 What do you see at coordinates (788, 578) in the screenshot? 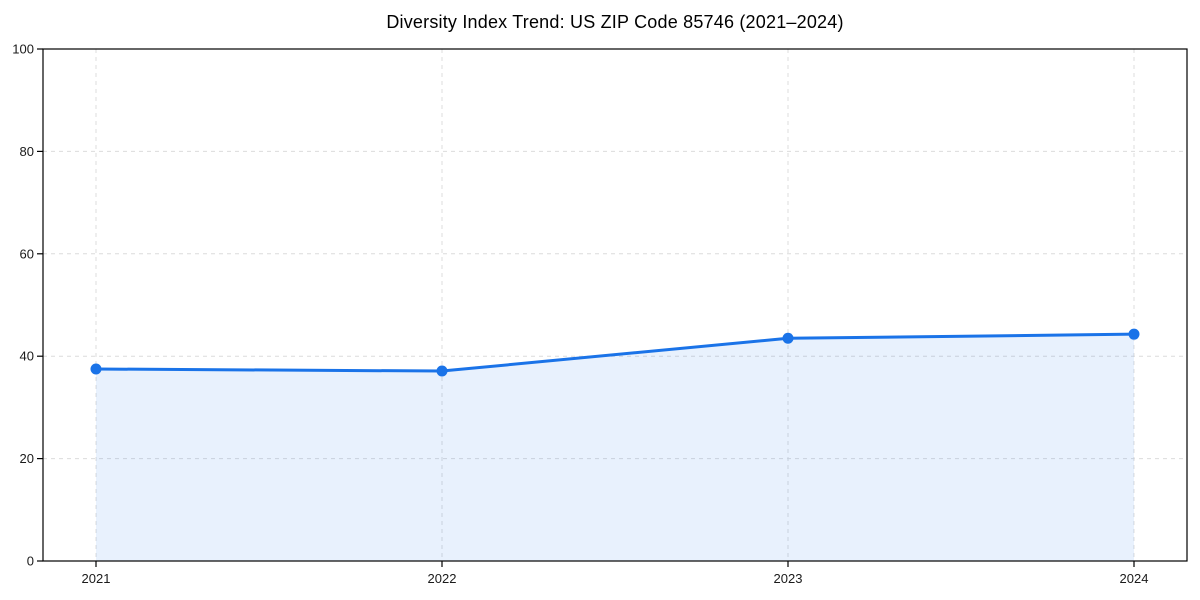
I see `x-tick-label-2023: 2023` at bounding box center [788, 578].